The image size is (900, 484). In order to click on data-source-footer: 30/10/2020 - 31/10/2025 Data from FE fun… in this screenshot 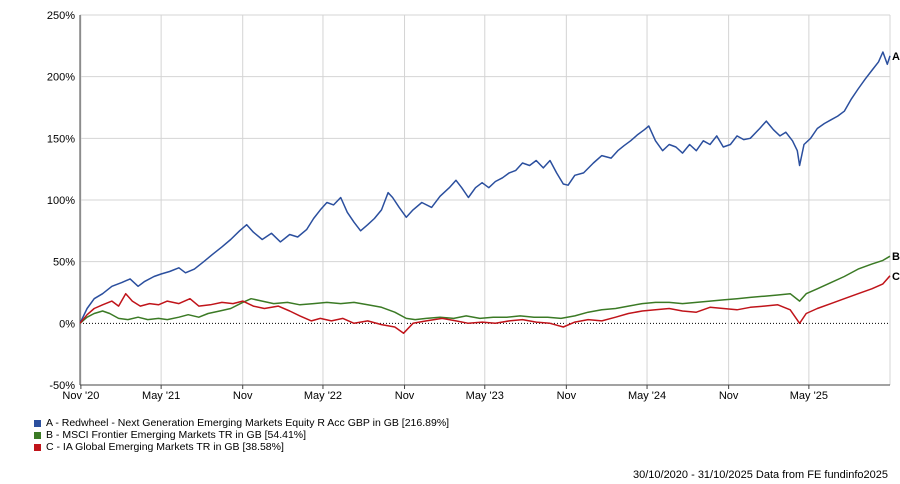, I will do `click(760, 475)`.